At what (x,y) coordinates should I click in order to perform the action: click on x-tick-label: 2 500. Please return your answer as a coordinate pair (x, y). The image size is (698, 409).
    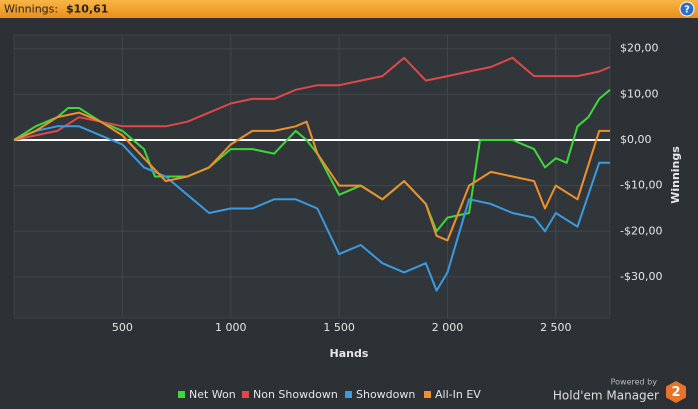
    Looking at the image, I should click on (556, 327).